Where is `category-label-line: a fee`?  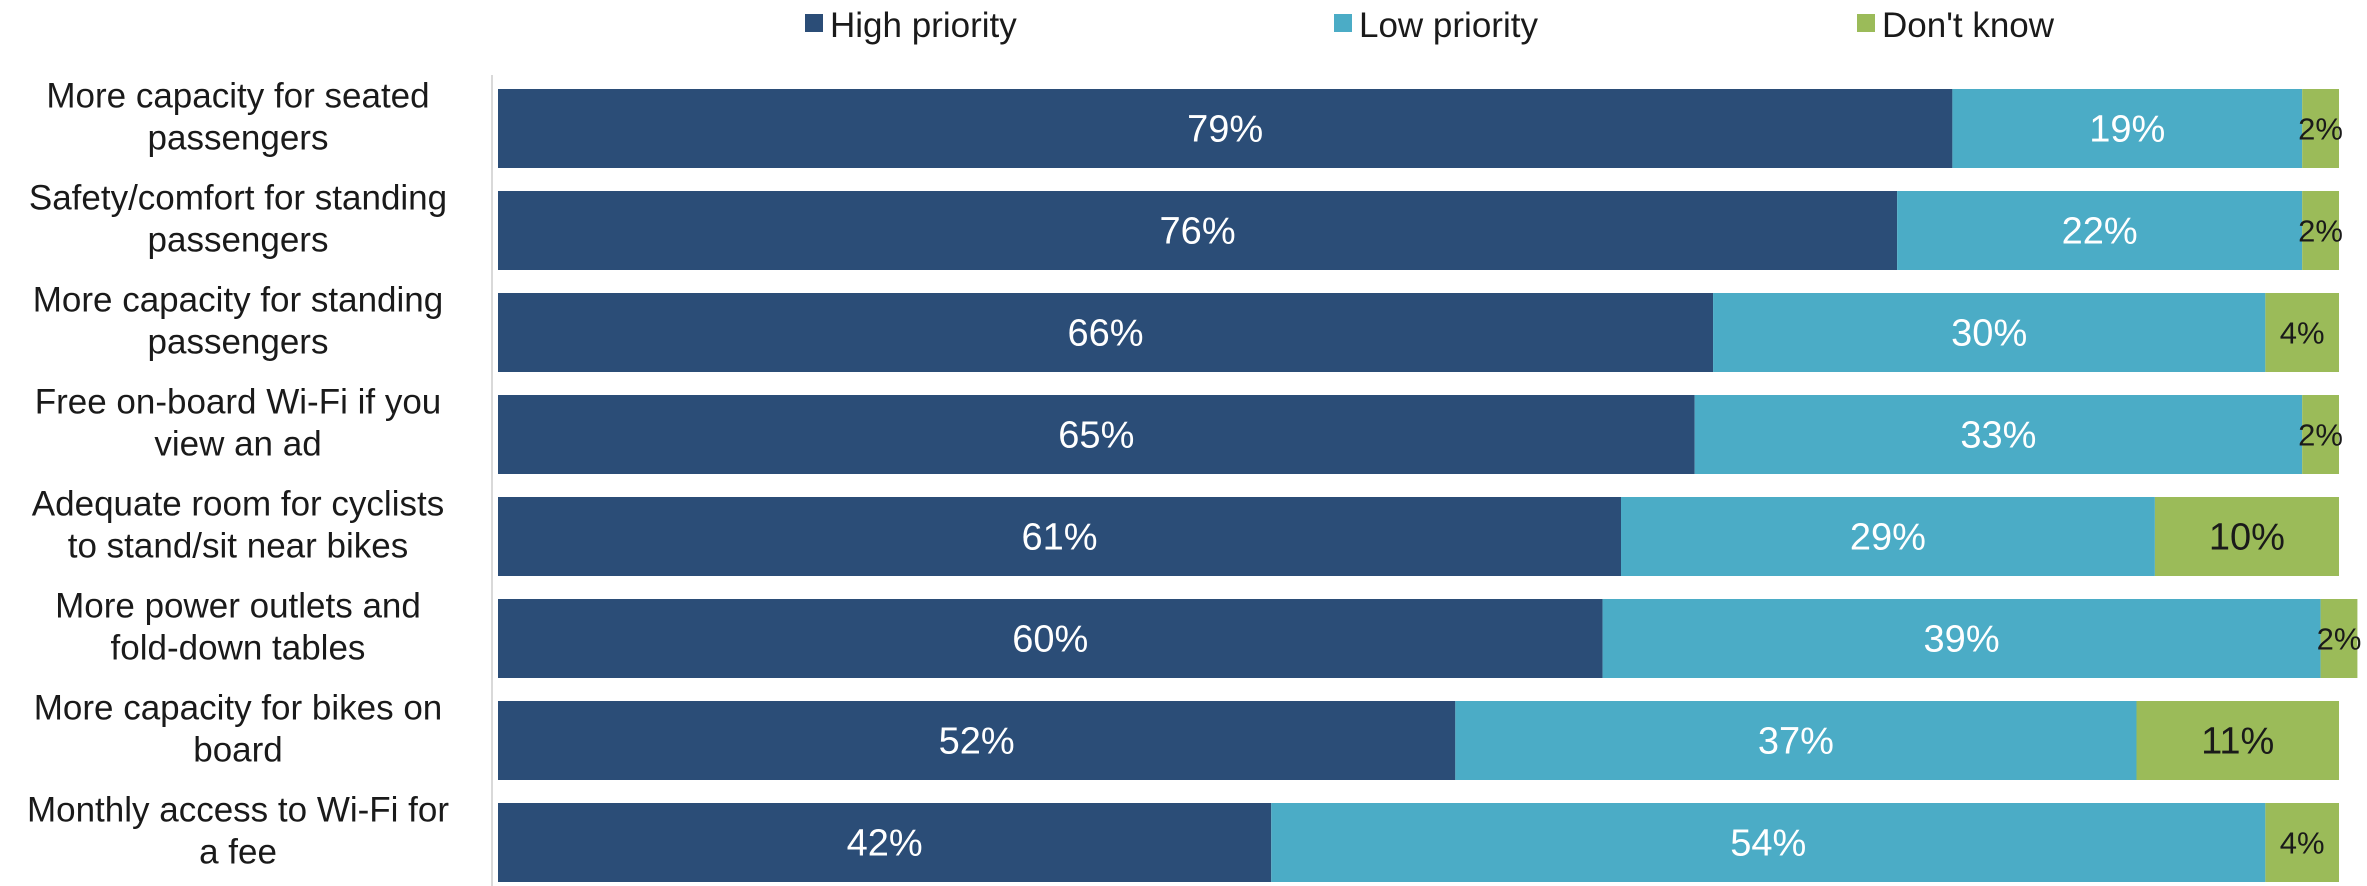
category-label-line: a fee is located at coordinates (238, 852).